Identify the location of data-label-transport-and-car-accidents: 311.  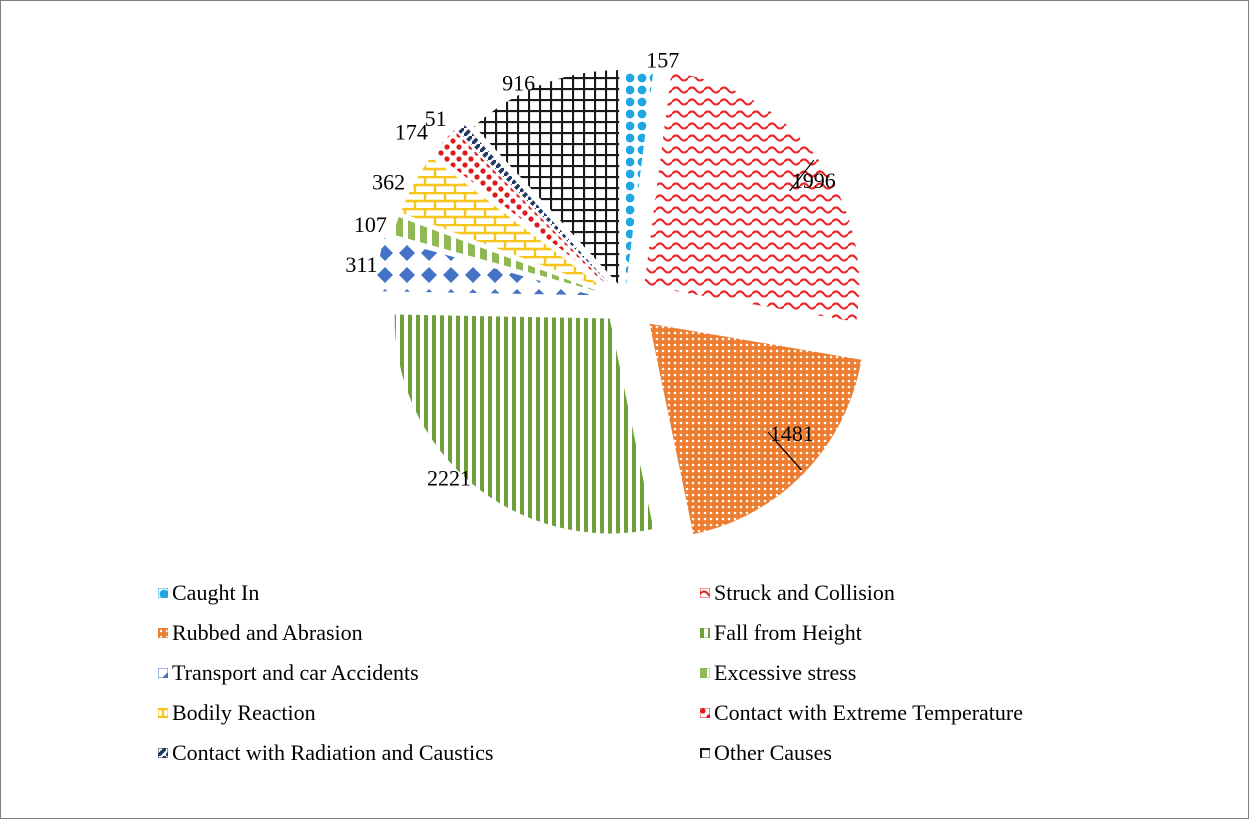
(361, 264).